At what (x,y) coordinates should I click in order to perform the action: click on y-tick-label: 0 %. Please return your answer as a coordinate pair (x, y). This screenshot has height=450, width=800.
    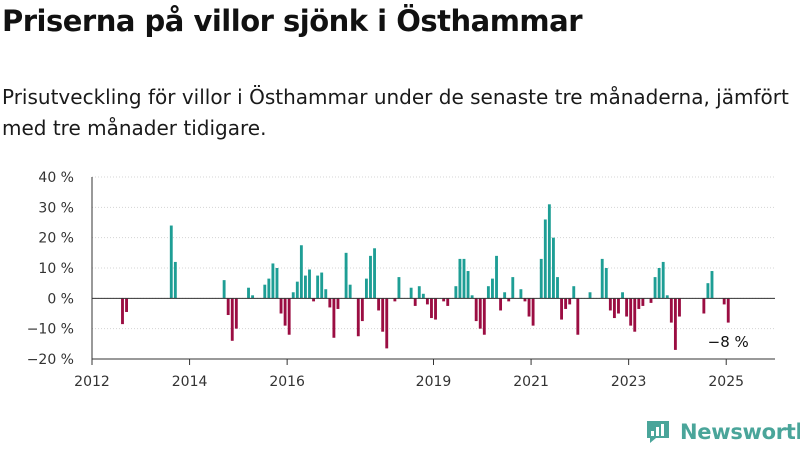
    Looking at the image, I should click on (60, 299).